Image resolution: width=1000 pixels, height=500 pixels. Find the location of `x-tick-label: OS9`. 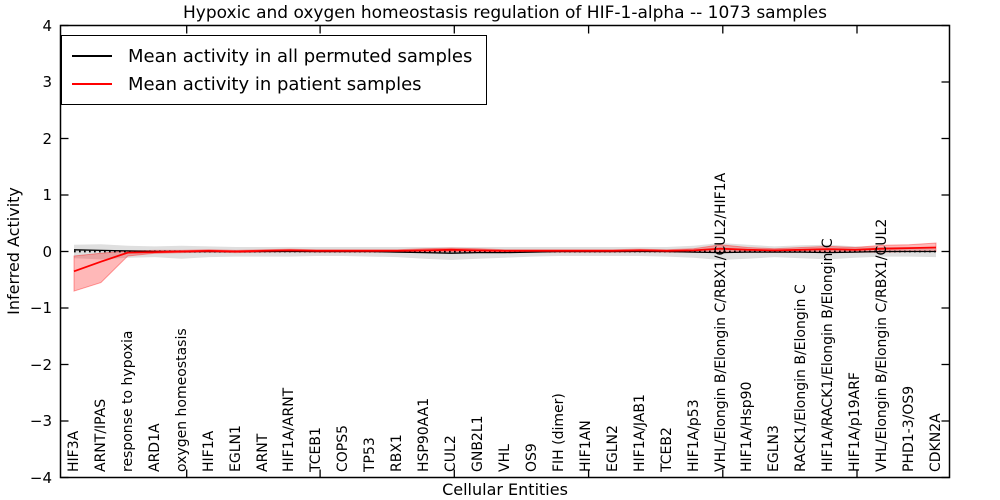

x-tick-label: OS9 is located at coordinates (531, 457).